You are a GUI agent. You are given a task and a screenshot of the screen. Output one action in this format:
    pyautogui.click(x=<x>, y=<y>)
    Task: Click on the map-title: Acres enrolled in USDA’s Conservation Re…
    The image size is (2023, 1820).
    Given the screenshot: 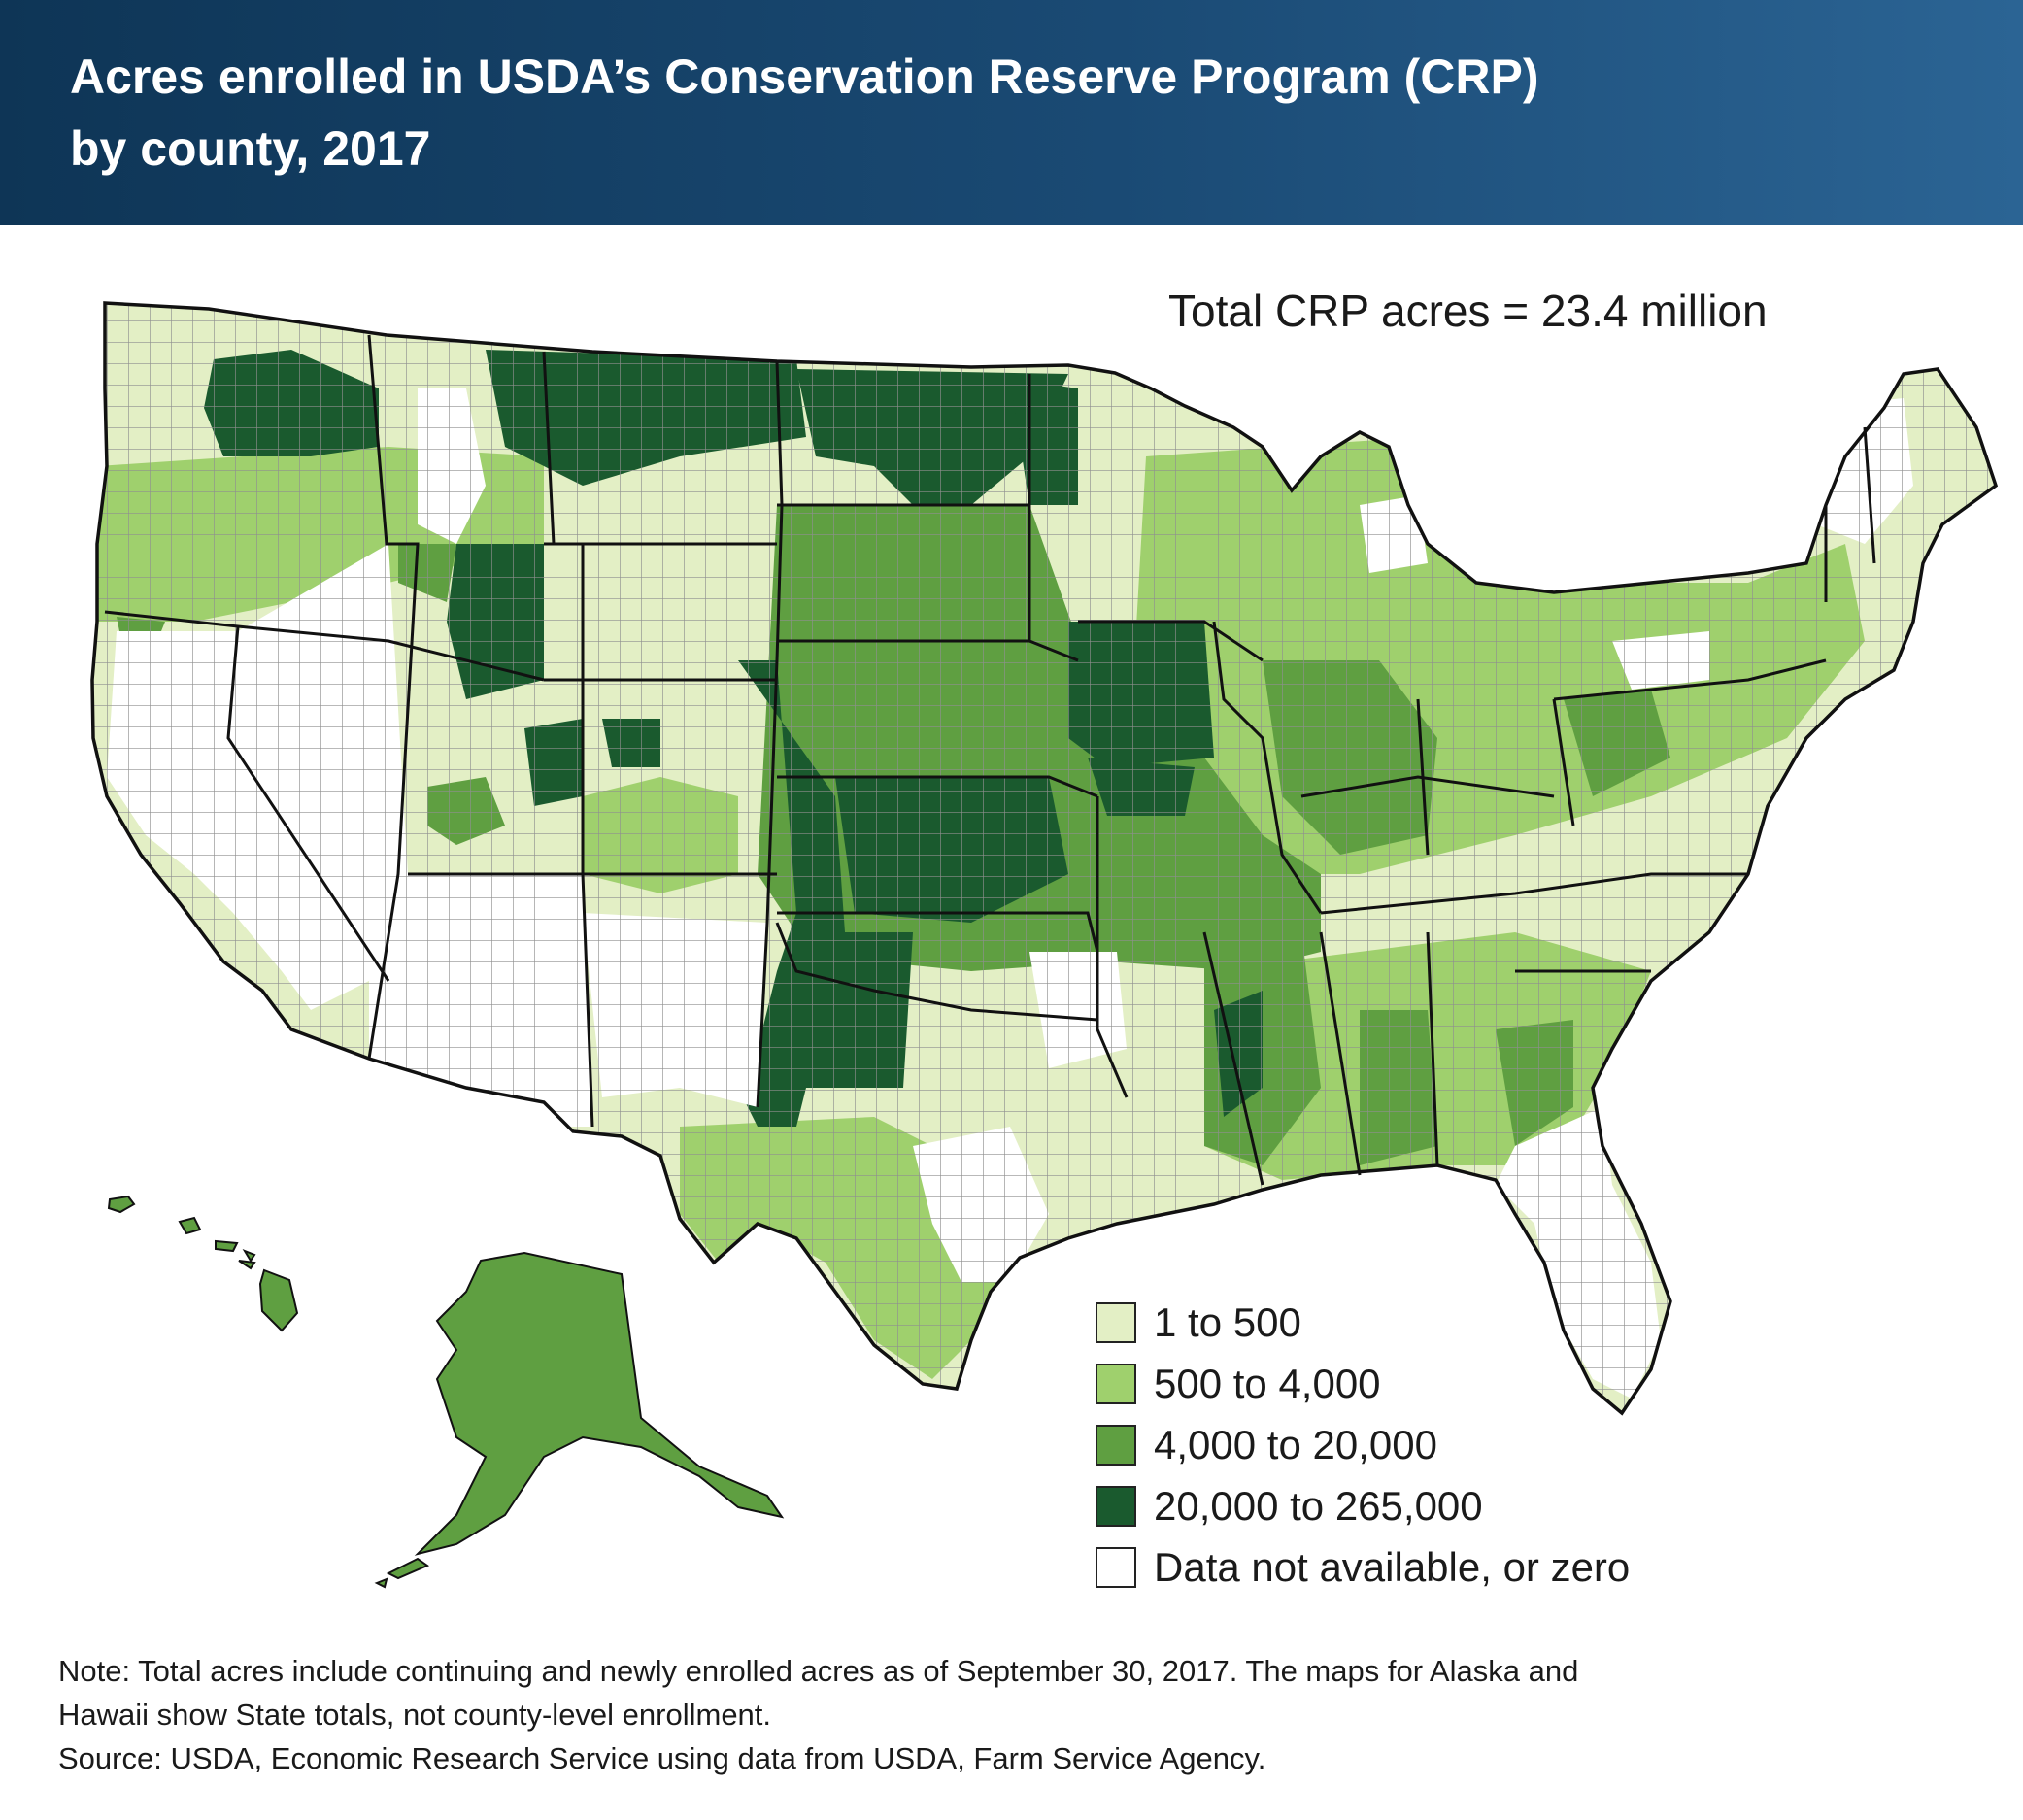 What is the action you would take?
    pyautogui.click(x=992, y=113)
    